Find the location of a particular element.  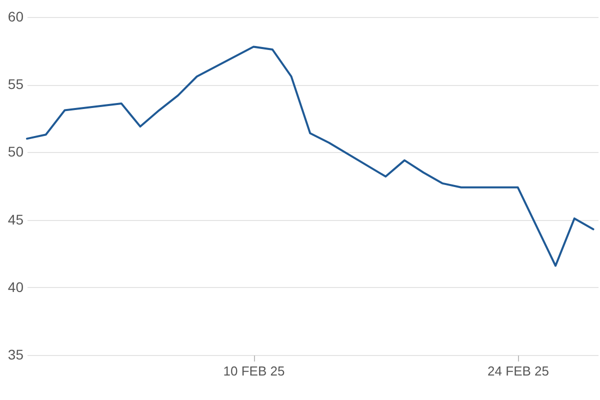

x-tick-label: 24 FEB 25 is located at coordinates (518, 371).